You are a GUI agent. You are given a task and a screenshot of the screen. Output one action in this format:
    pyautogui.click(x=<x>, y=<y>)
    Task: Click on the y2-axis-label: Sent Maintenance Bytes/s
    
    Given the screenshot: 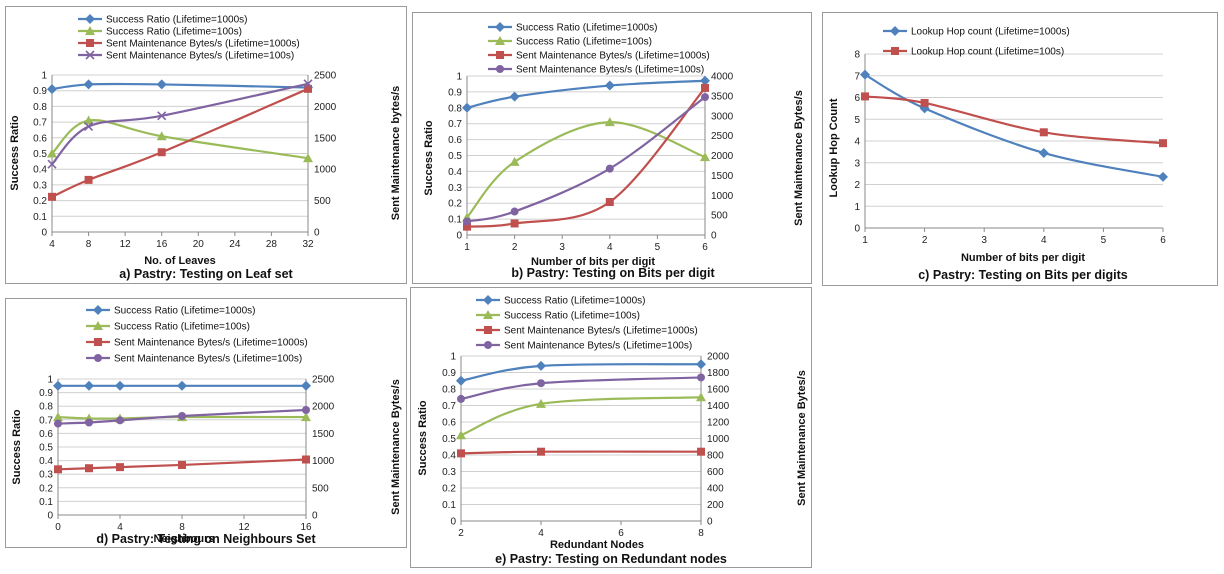 What is the action you would take?
    pyautogui.click(x=799, y=158)
    